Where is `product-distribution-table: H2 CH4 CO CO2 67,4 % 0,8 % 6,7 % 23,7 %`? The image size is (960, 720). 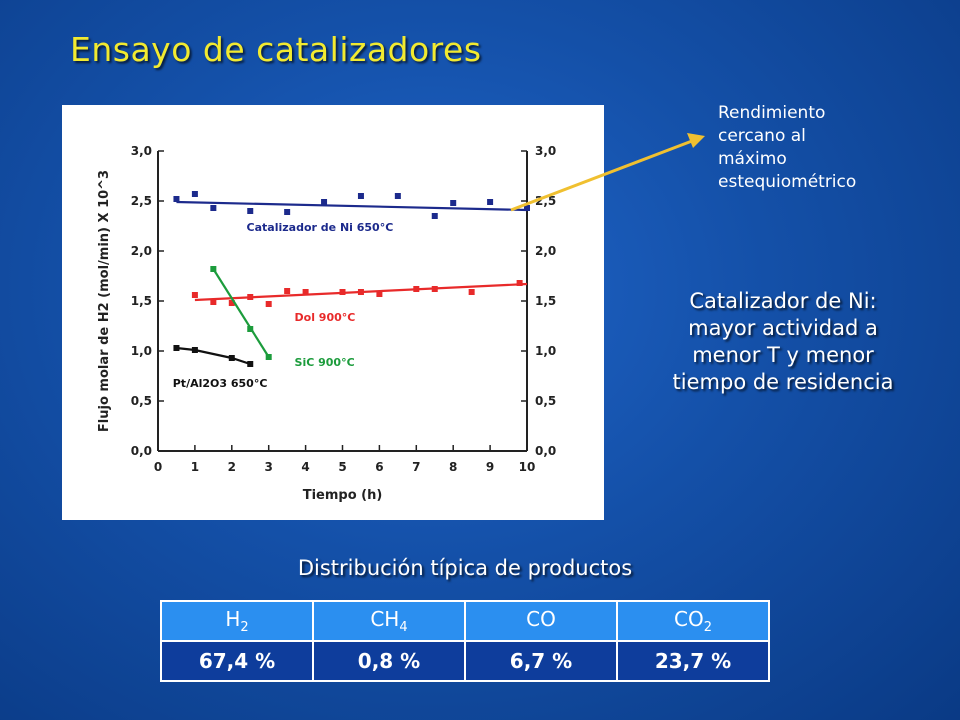 product-distribution-table: H2 CH4 CO CO2 67,4 % 0,8 % 6,7 % 23,7 % is located at coordinates (465, 641).